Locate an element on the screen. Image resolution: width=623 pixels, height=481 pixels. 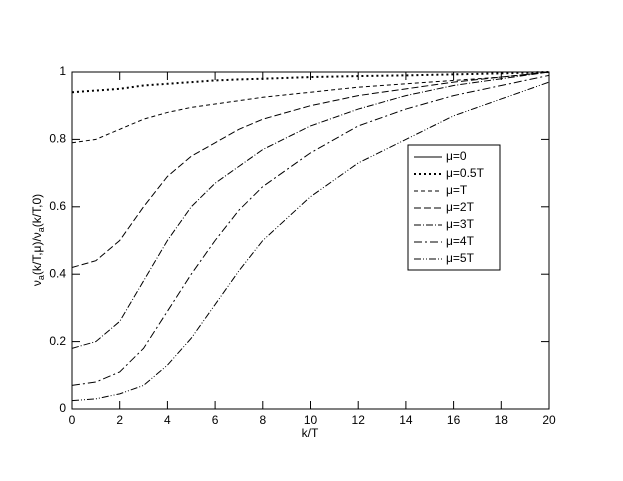
x-tick-label: 0 is located at coordinates (72, 420).